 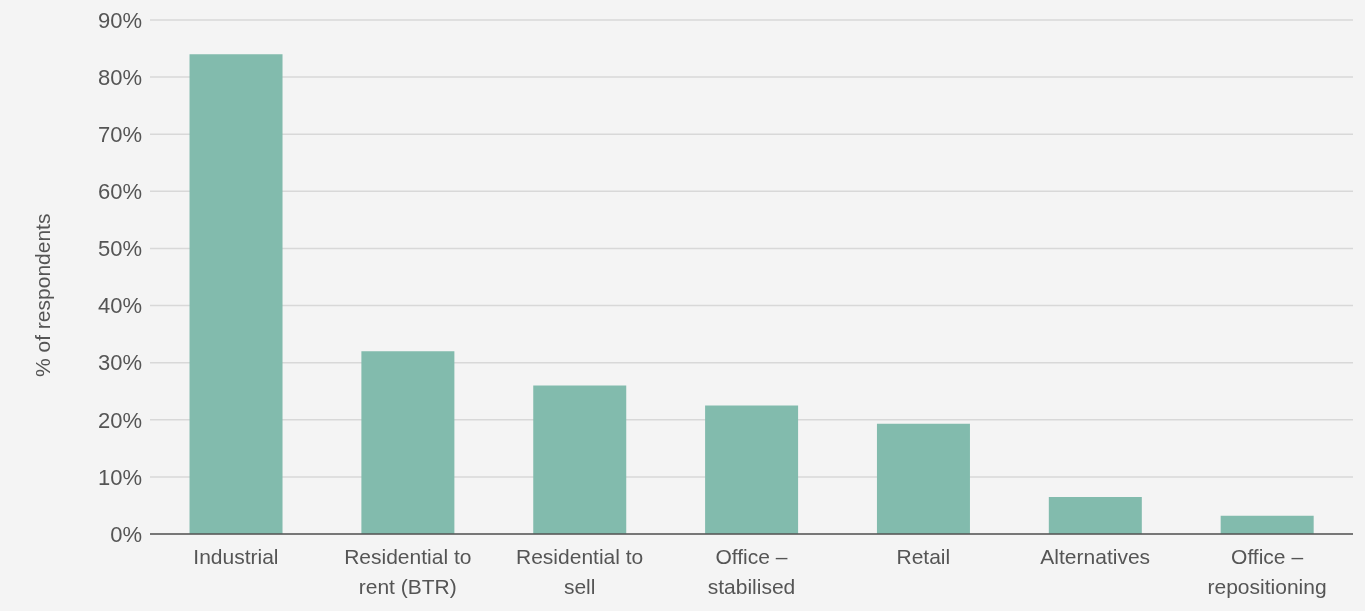 I want to click on y-tick-label: 40%, so click(x=119, y=306).